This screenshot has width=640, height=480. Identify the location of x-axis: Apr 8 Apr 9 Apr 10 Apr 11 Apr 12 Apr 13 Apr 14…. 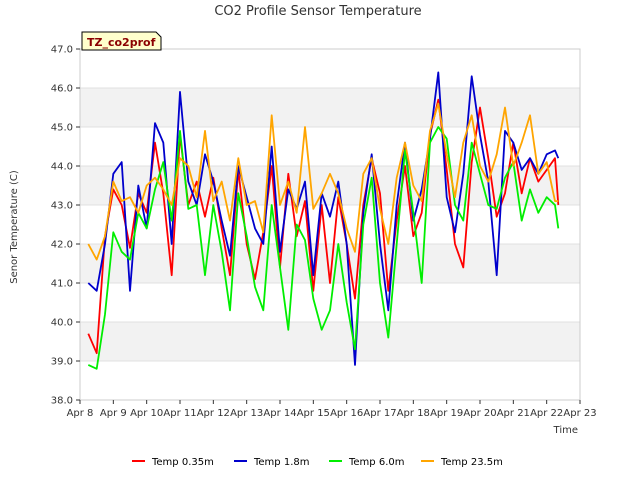
(332, 409).